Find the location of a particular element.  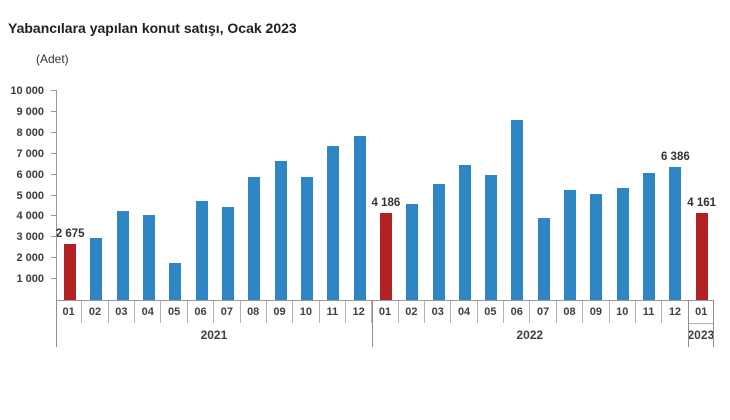

bar-cell-2022-12: 6 386 is located at coordinates (675, 195).